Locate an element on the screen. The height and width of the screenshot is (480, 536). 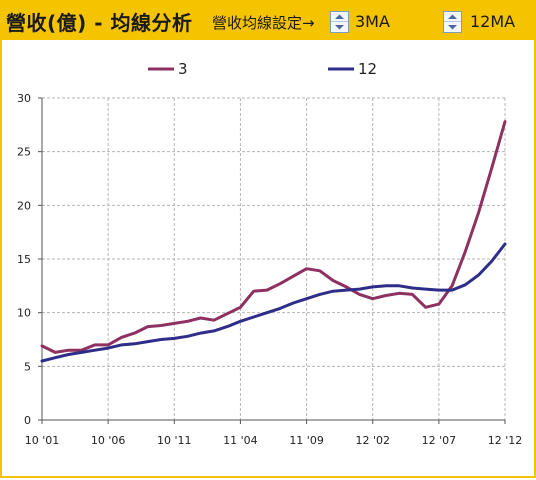
header-bar: 營收(億) - 均線分析 營收均線設定→ 3MA 12MA is located at coordinates (268, 21).